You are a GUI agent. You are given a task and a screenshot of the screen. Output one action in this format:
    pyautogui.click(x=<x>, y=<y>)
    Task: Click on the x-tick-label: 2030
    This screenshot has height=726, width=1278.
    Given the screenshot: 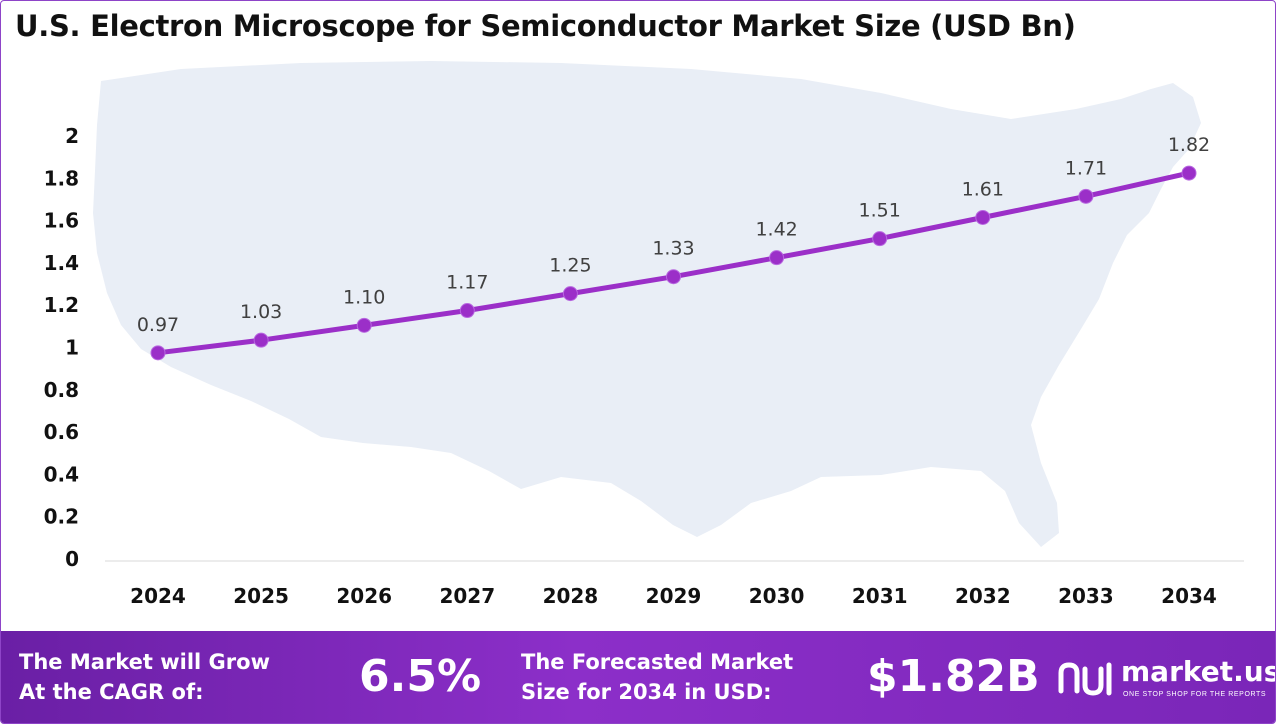 What is the action you would take?
    pyautogui.click(x=777, y=596)
    